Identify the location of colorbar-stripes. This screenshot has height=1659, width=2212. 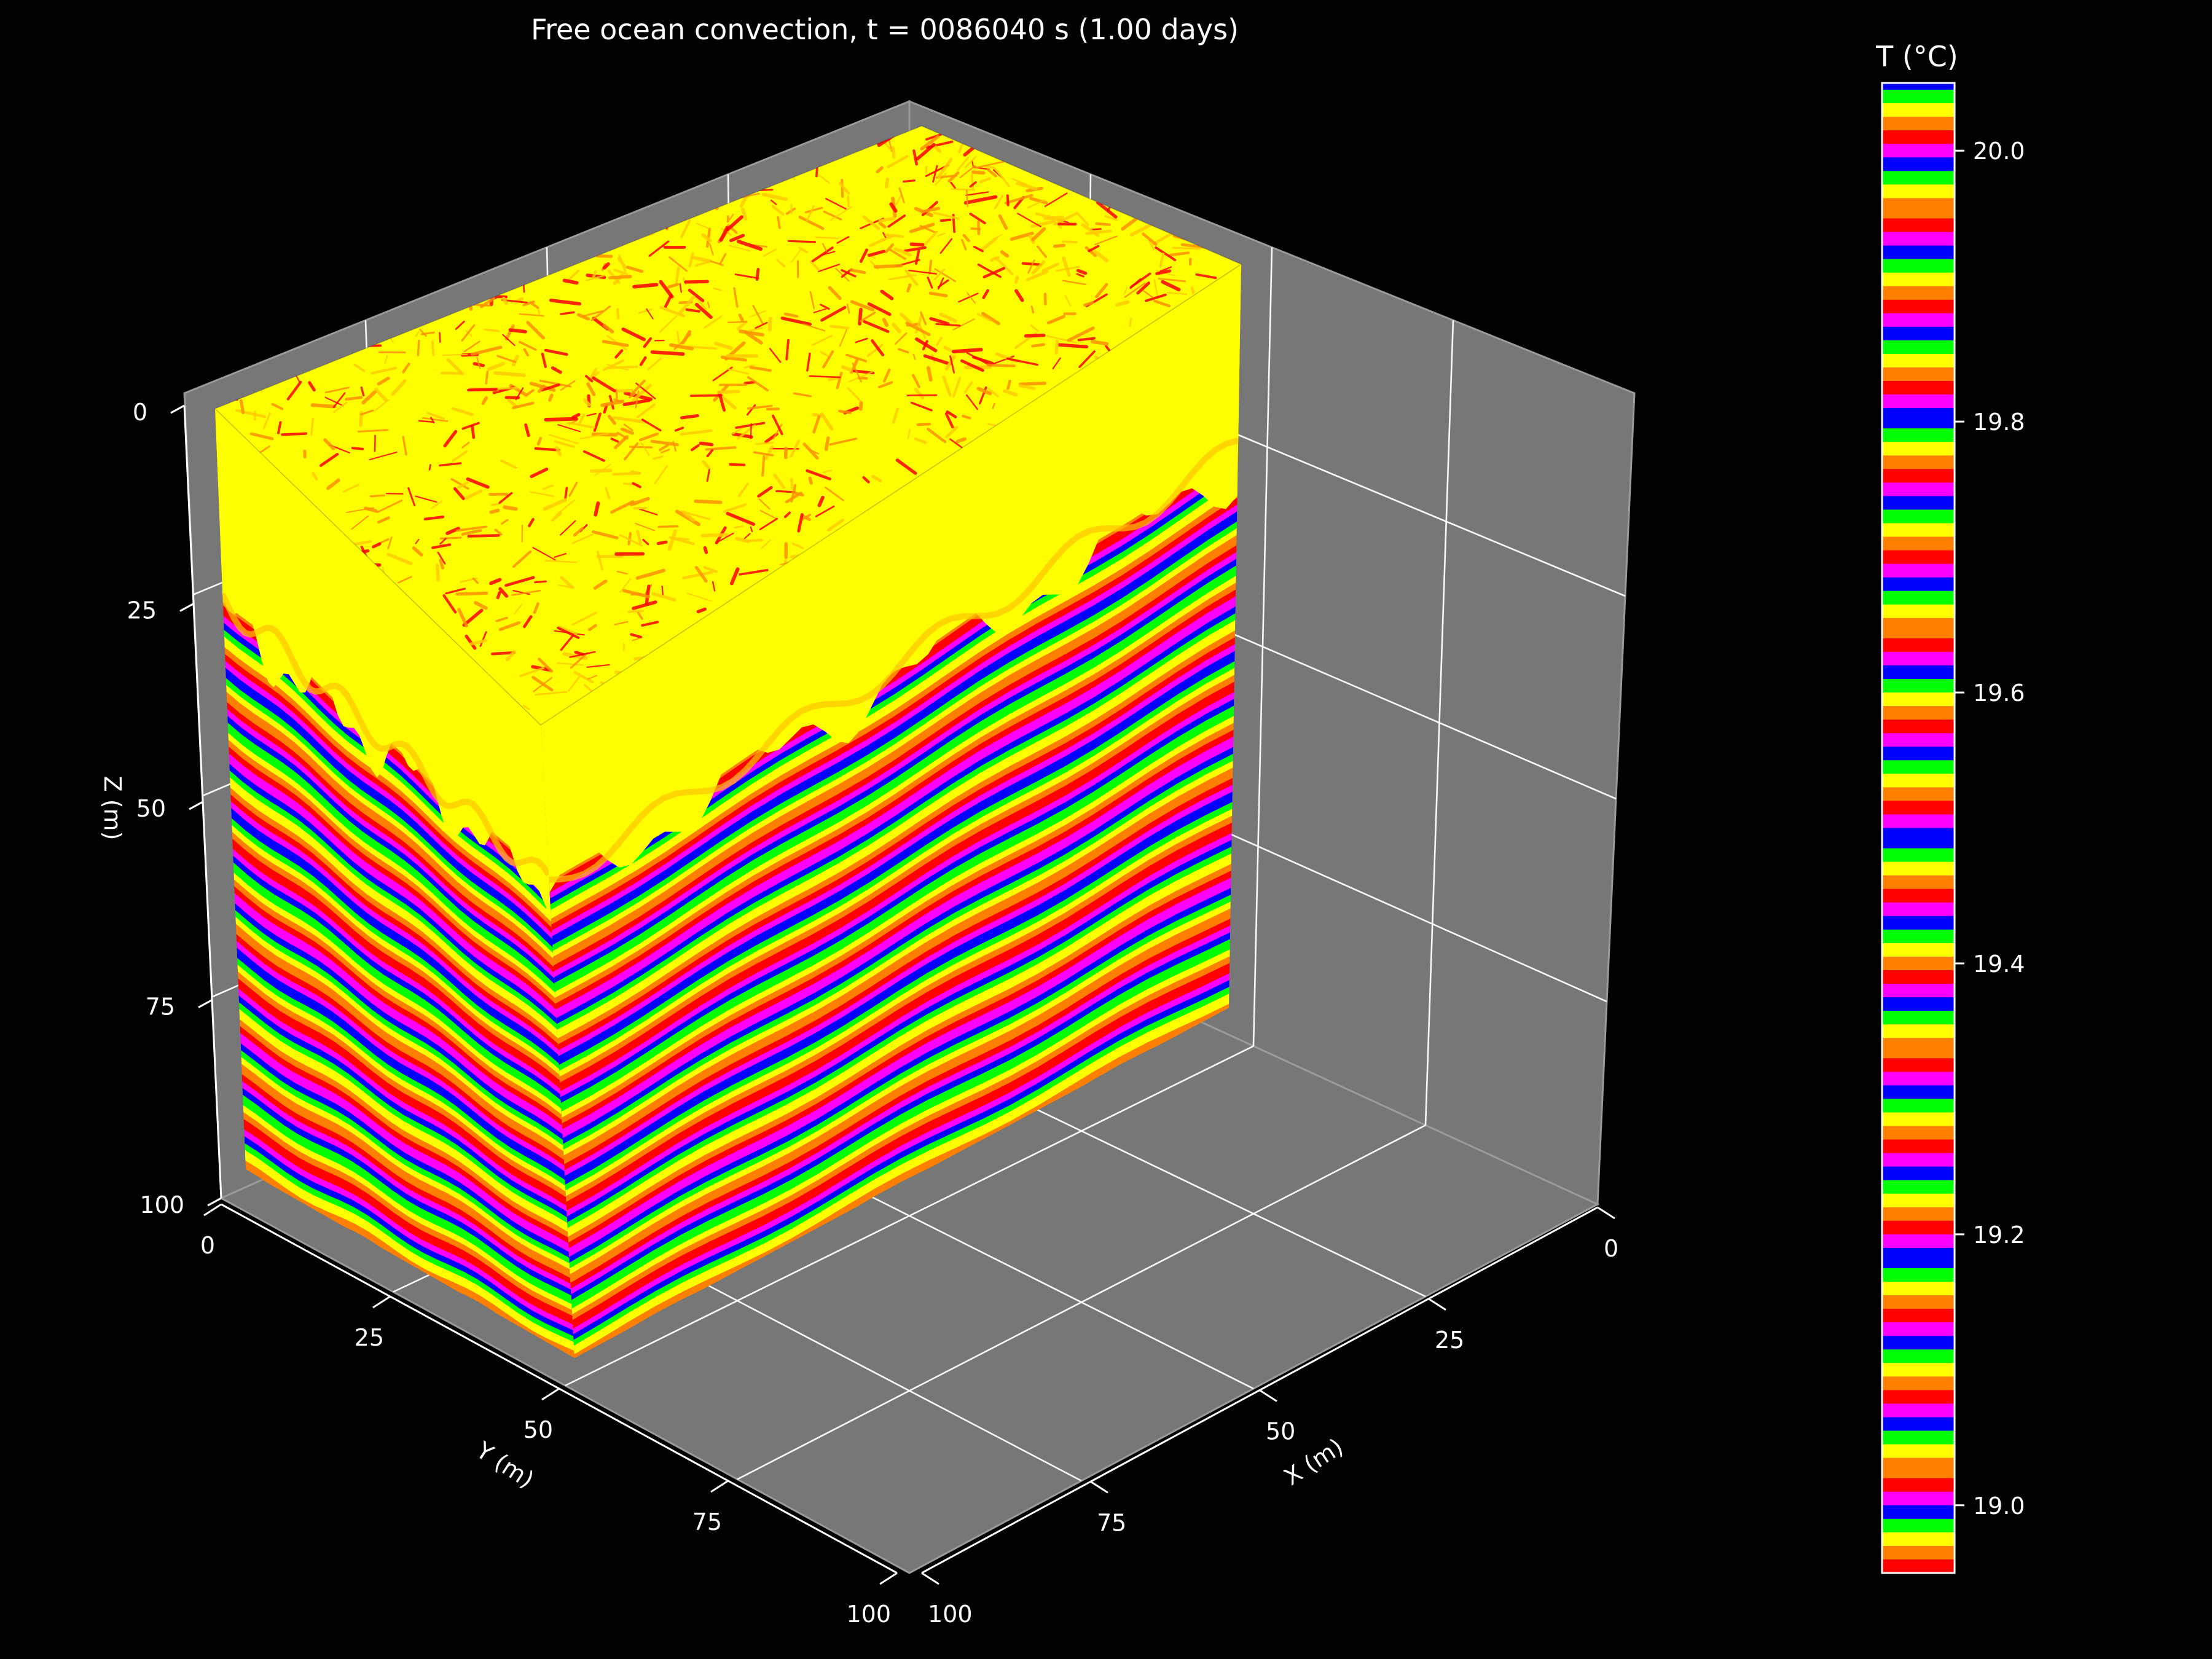
(1918, 828).